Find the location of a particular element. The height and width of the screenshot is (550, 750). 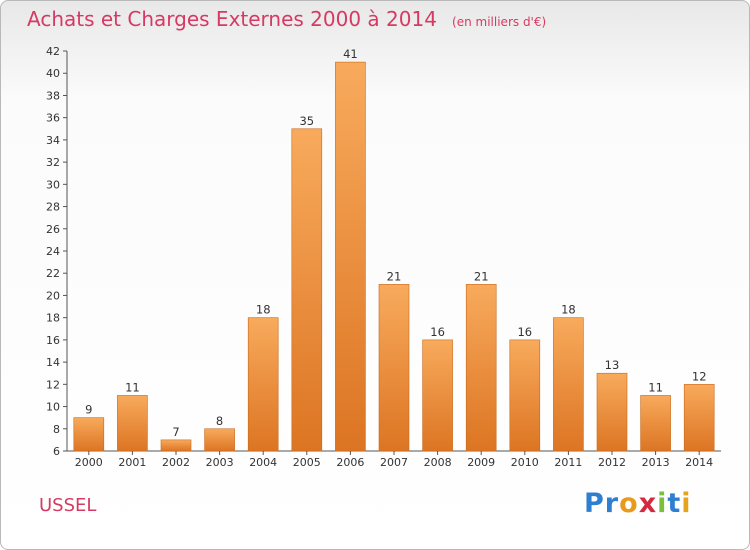

y-tick-label: 10 is located at coordinates (53, 407).